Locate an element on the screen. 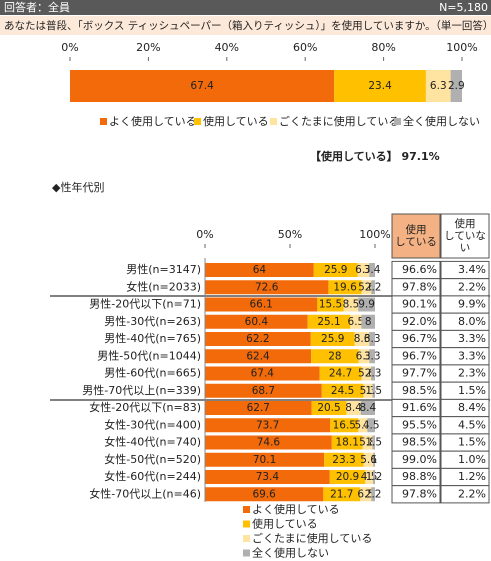  table-value: 3.4% is located at coordinates (472, 269).